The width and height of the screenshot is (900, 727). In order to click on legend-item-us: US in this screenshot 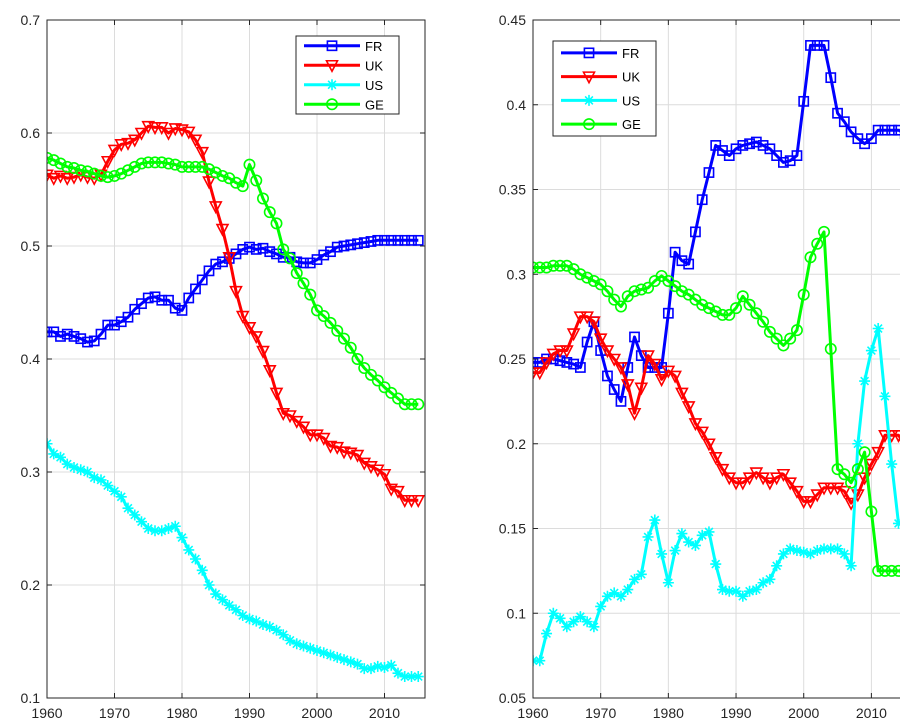, I will do `click(600, 100)`.